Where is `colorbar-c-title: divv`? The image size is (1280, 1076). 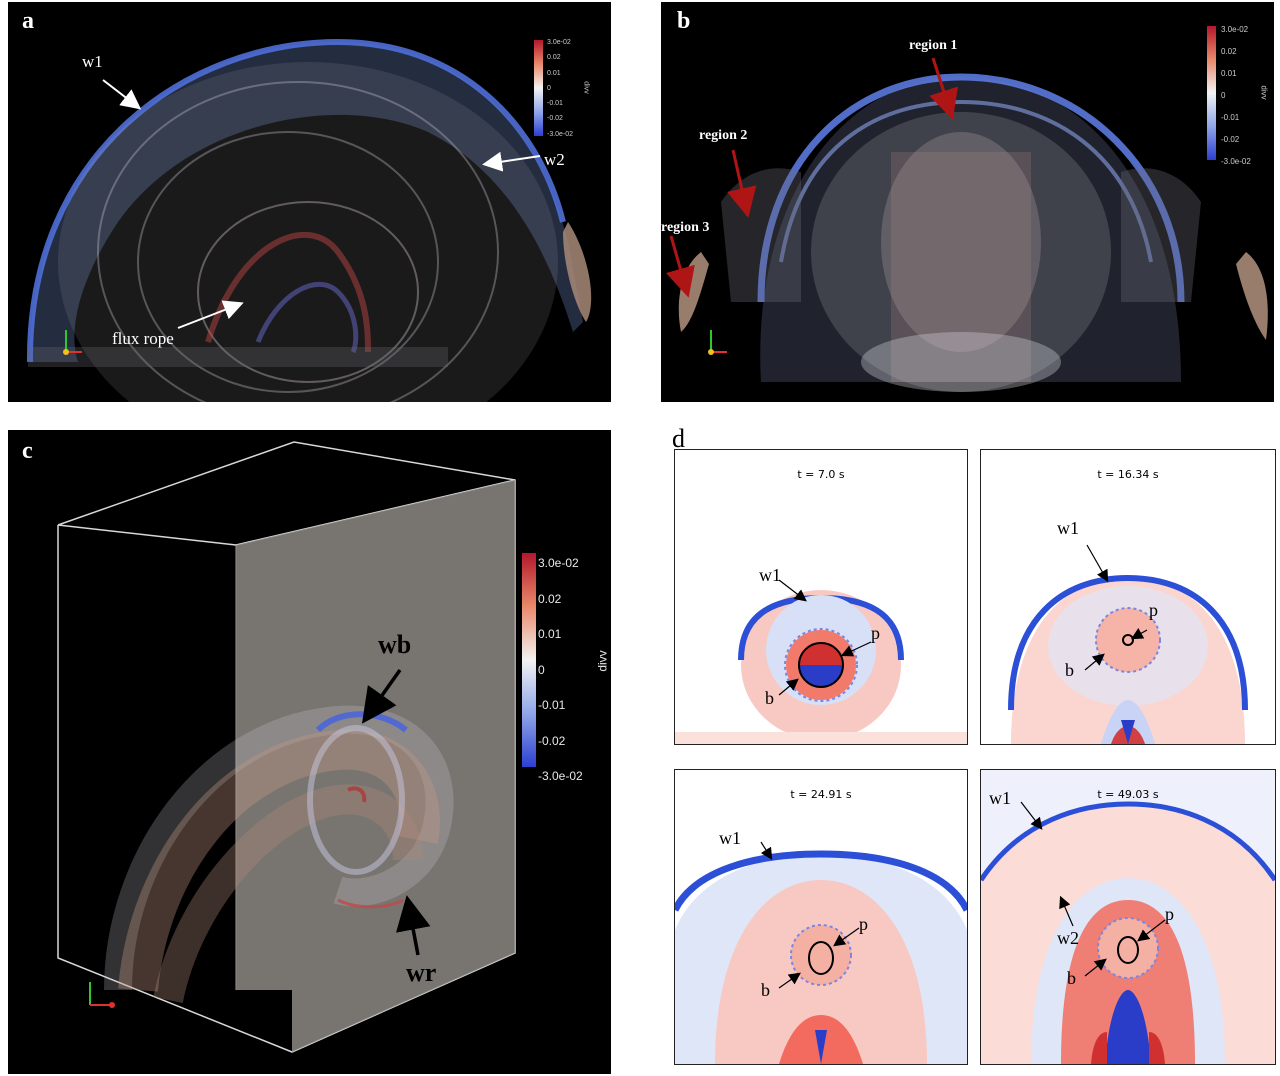
colorbar-c-title: divv is located at coordinates (602, 661).